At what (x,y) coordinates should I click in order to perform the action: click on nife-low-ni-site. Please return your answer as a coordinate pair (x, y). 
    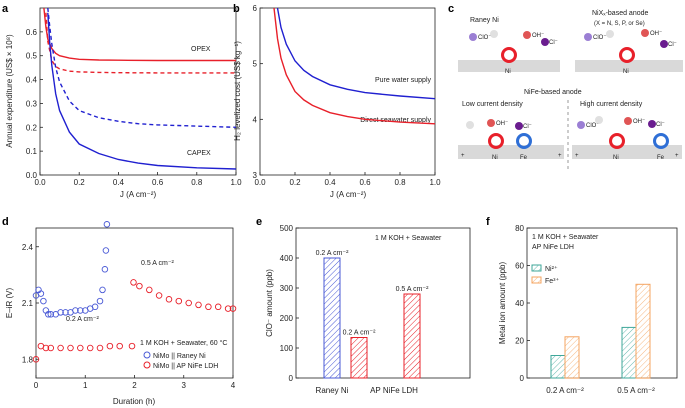
    Looking at the image, I should click on (496, 141).